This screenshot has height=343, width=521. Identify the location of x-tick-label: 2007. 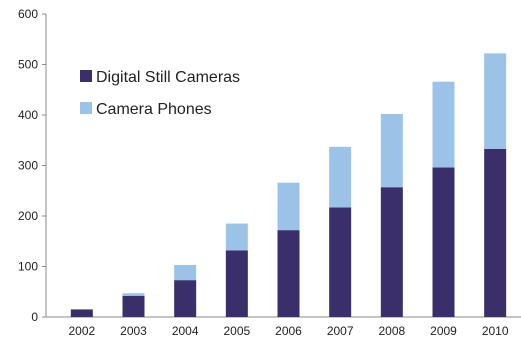
(340, 331).